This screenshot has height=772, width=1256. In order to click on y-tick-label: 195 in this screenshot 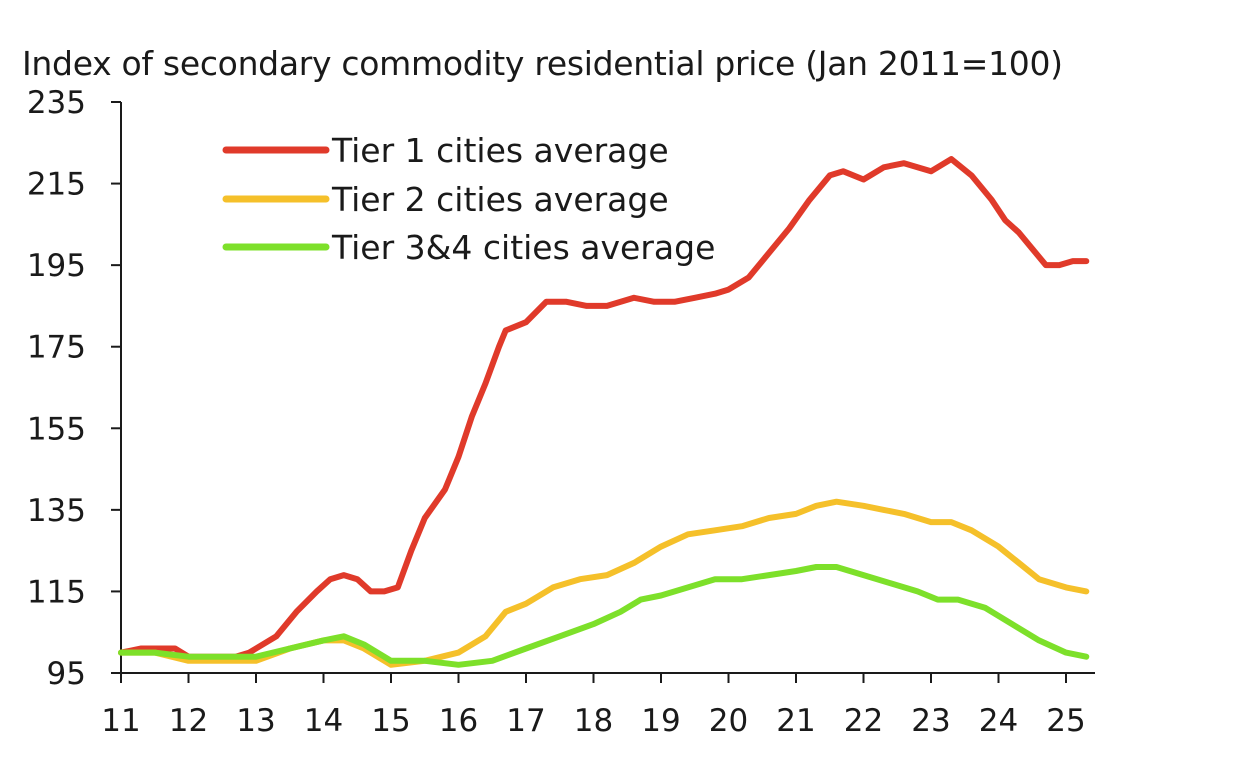, I will do `click(56, 266)`.